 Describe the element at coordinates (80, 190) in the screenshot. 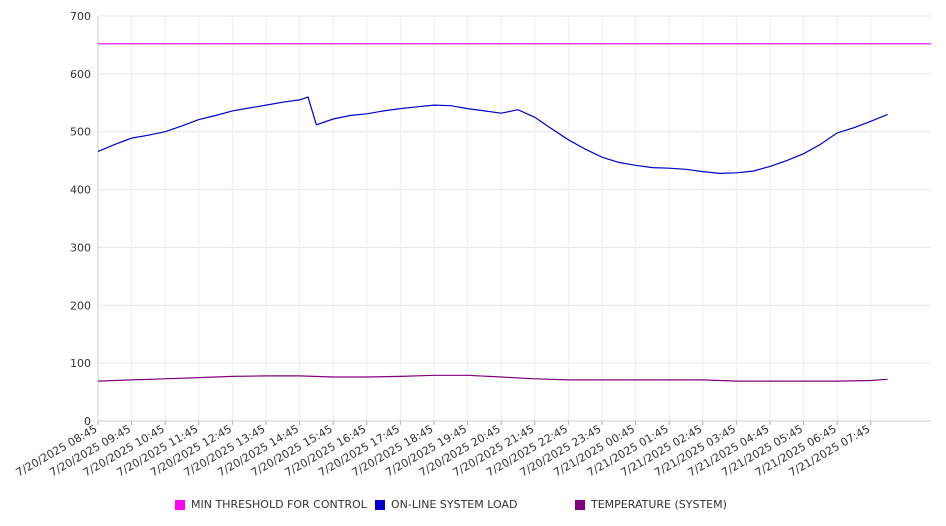

I see `y-tick-label: 400` at that location.